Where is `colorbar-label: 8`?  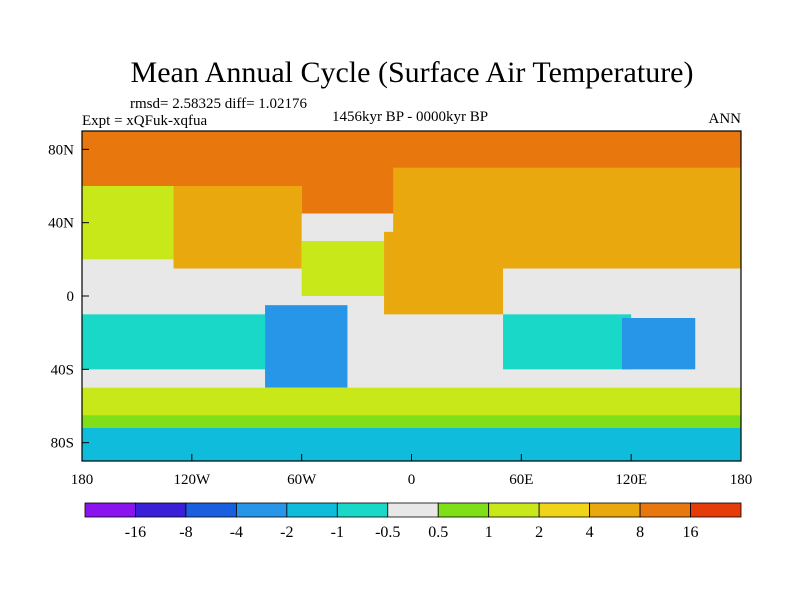 colorbar-label: 8 is located at coordinates (640, 532).